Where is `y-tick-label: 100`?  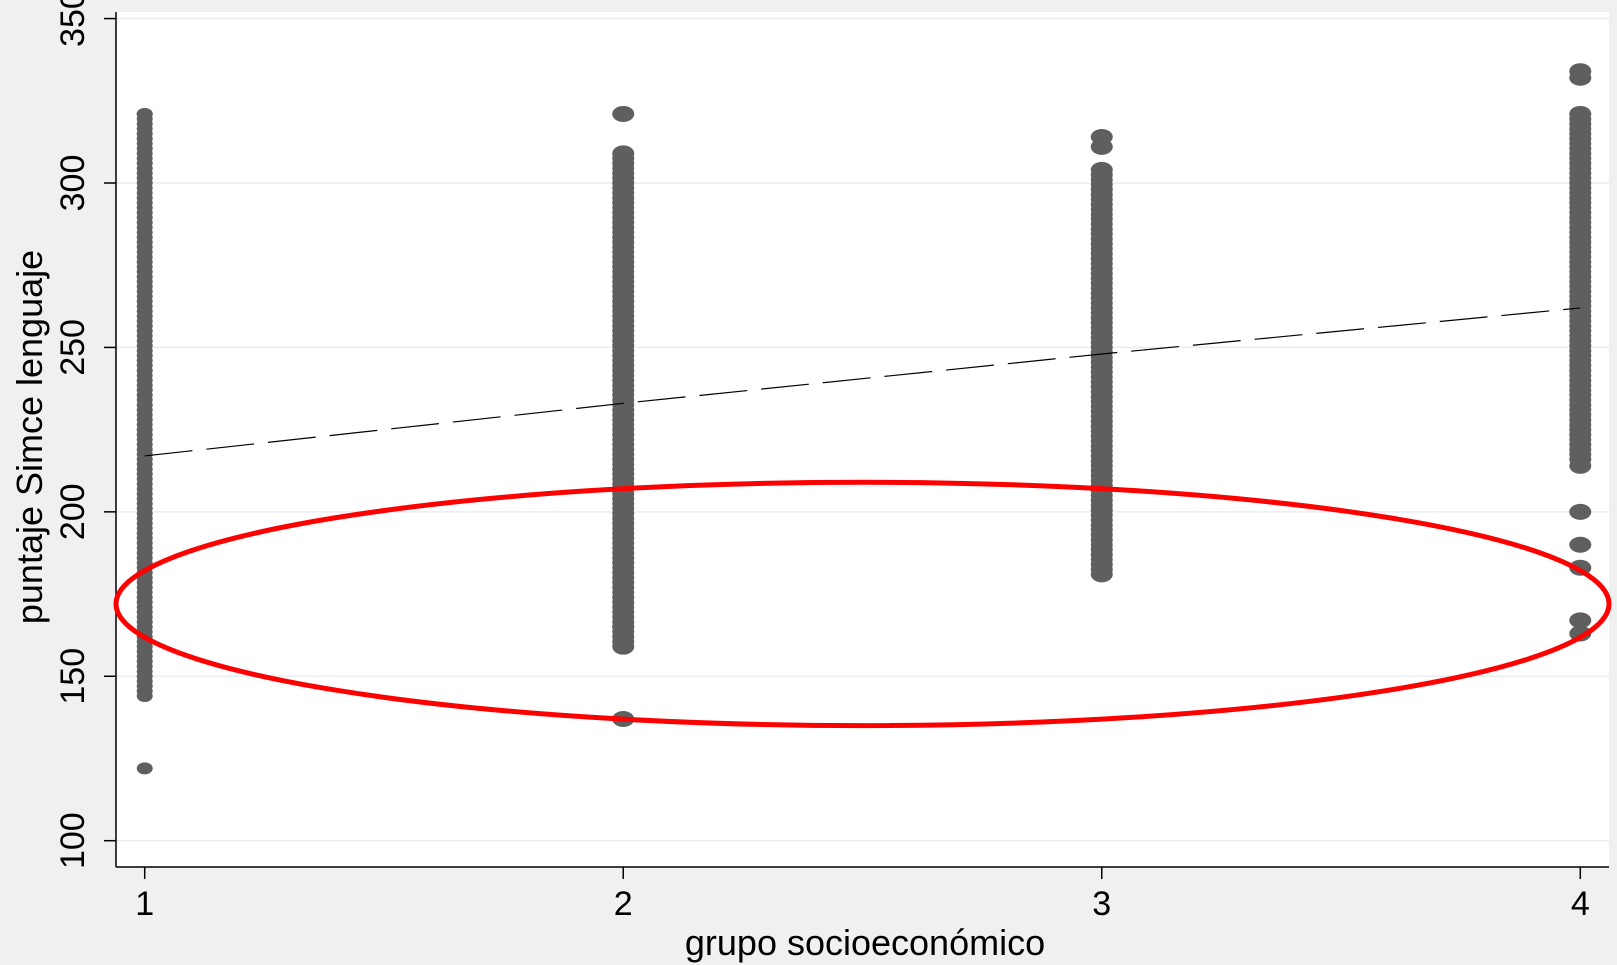 y-tick-label: 100 is located at coordinates (73, 840).